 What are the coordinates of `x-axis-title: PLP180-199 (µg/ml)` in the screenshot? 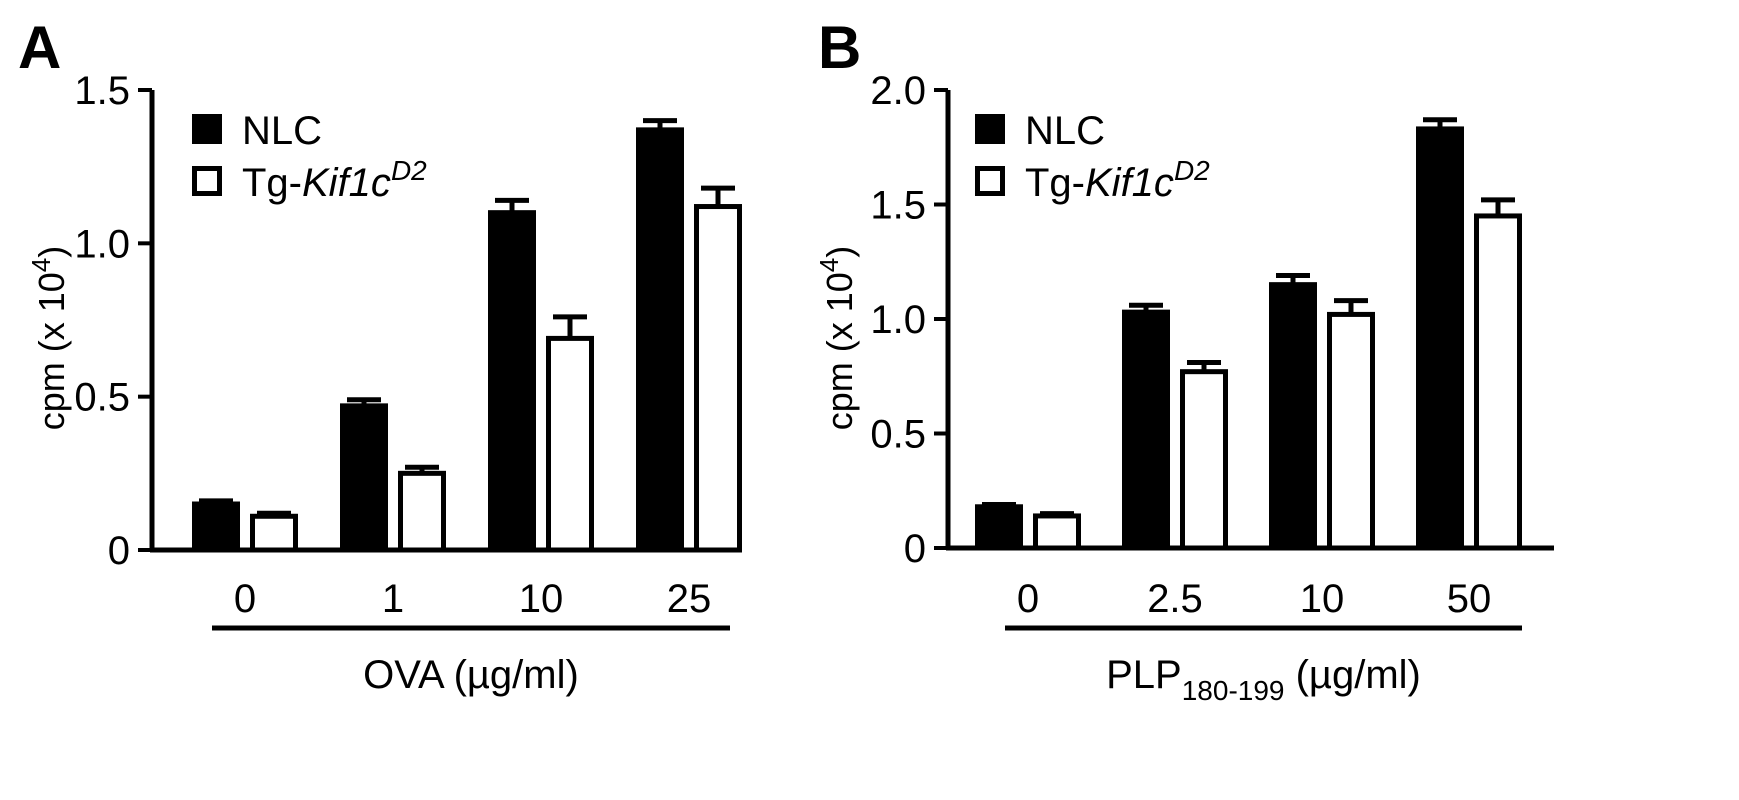 It's located at (1263, 679).